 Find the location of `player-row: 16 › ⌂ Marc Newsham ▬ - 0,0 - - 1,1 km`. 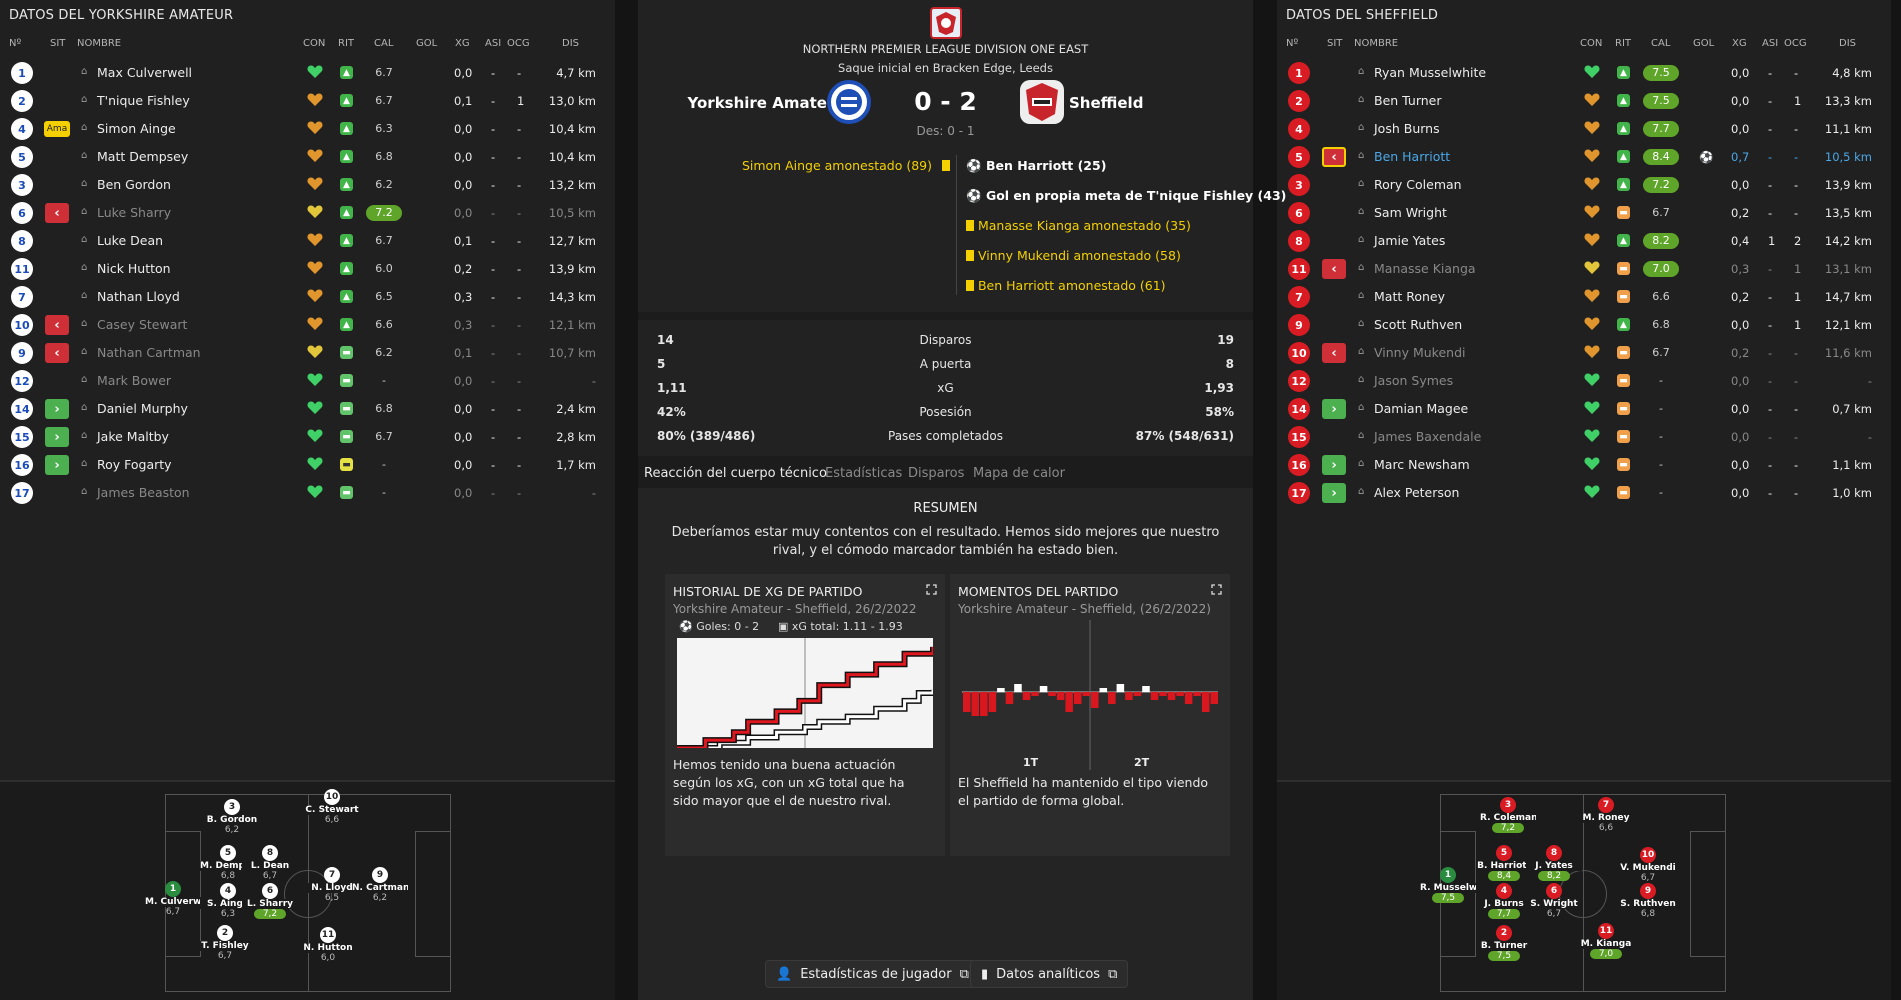

player-row: 16 › ⌂ Marc Newsham ▬ - 0,0 - - 1,1 km is located at coordinates (1584, 465).